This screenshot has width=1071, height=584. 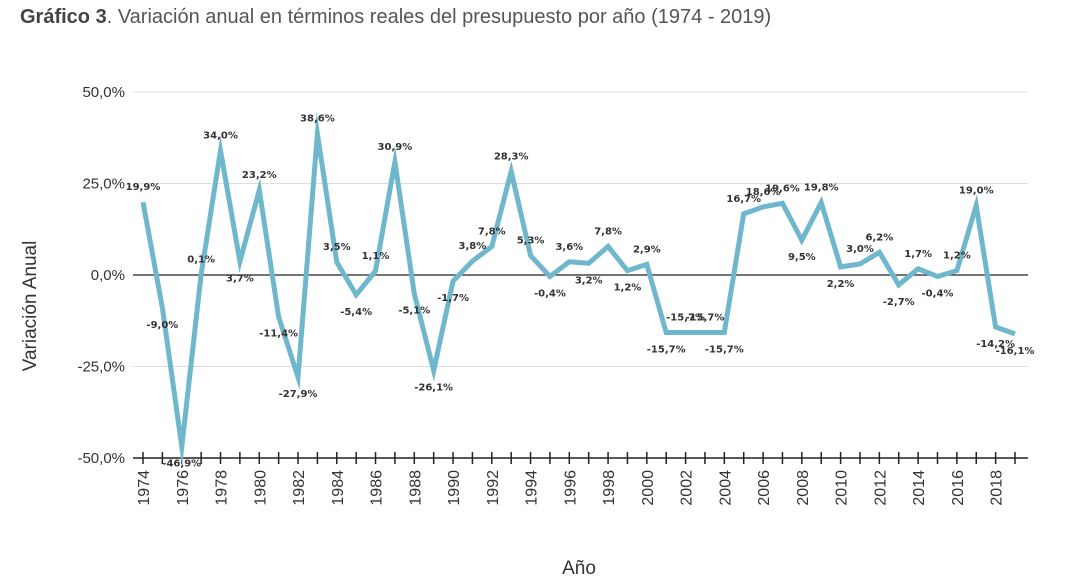 What do you see at coordinates (569, 247) in the screenshot?
I see `data-label: 3,6%` at bounding box center [569, 247].